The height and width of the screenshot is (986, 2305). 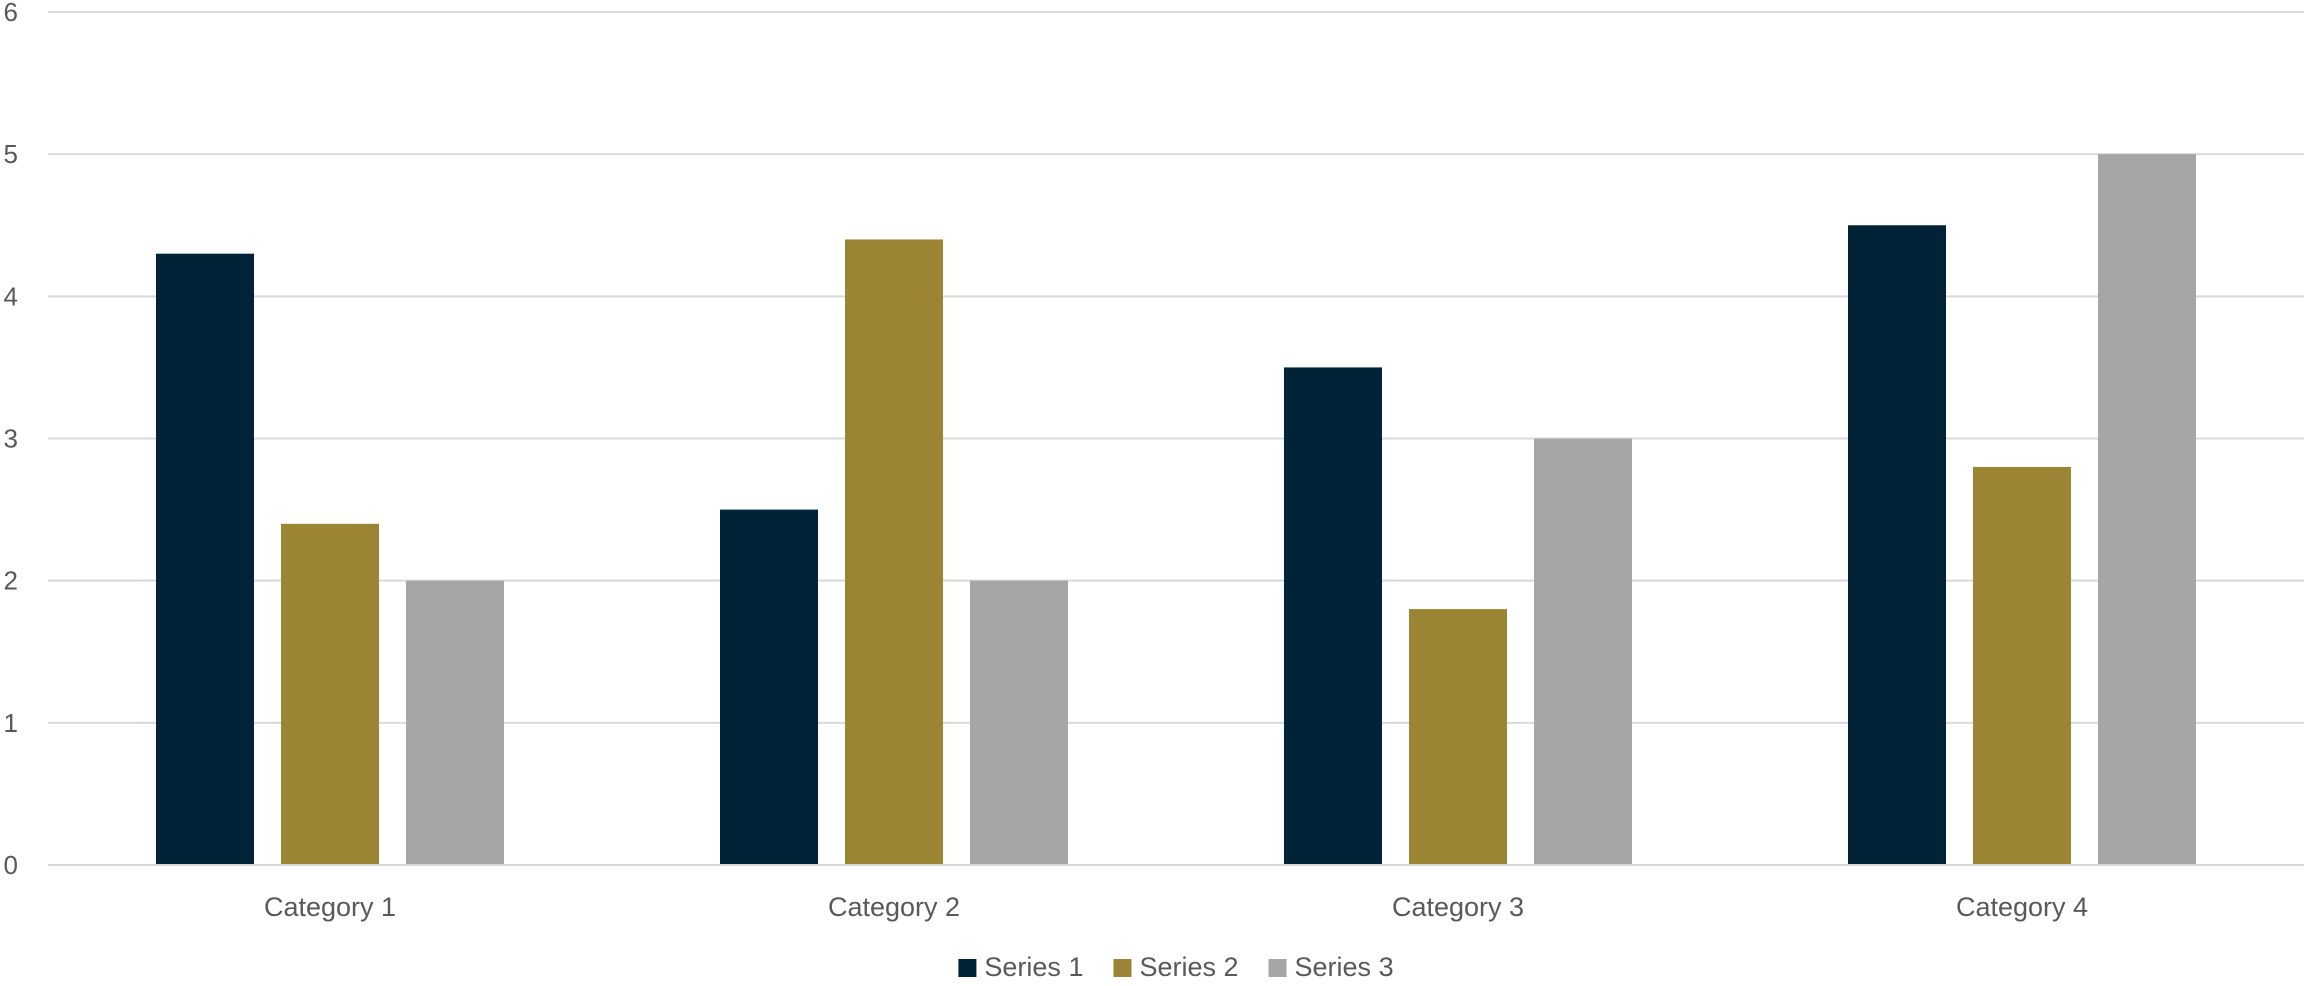 I want to click on y-tick-label: 0, so click(x=11, y=865).